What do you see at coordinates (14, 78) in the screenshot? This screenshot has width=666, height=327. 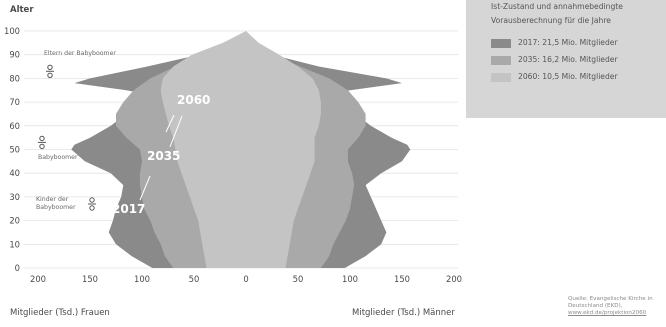 I see `y-tick-label: 80` at bounding box center [14, 78].